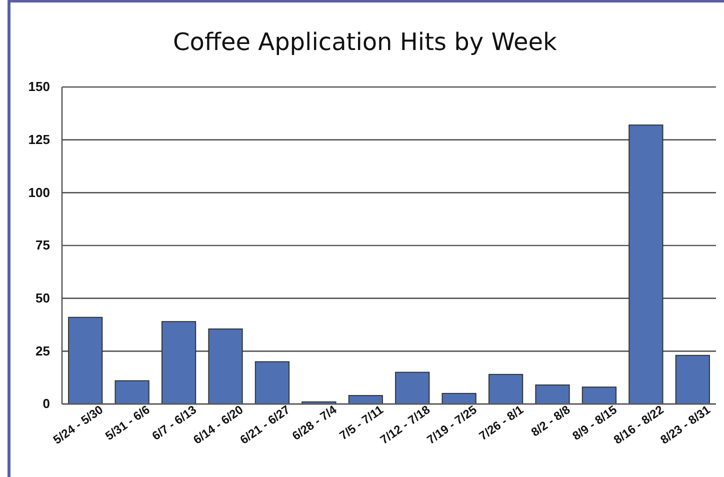  Describe the element at coordinates (43, 245) in the screenshot. I see `y-tick-label: 75` at that location.